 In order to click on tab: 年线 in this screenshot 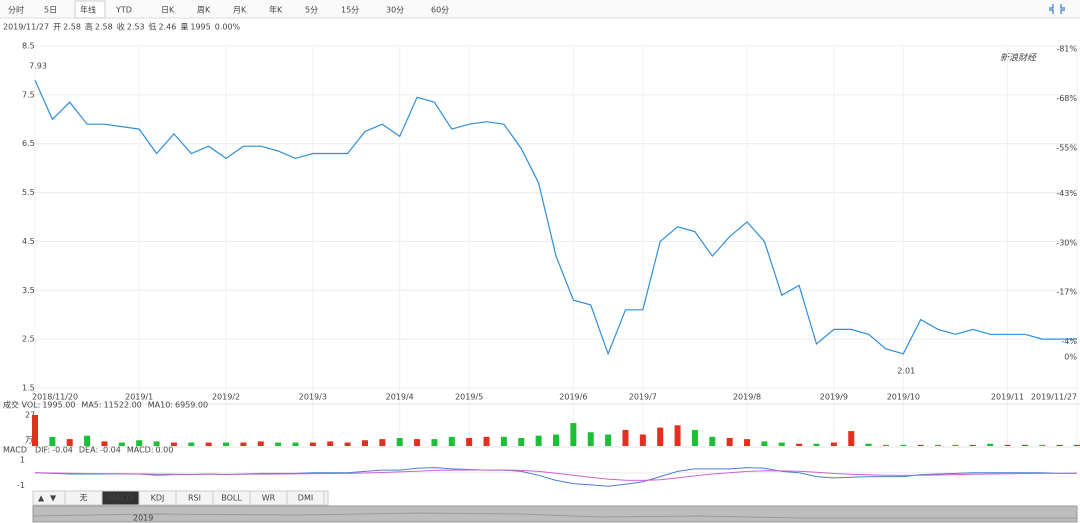, I will do `click(88, 10)`.